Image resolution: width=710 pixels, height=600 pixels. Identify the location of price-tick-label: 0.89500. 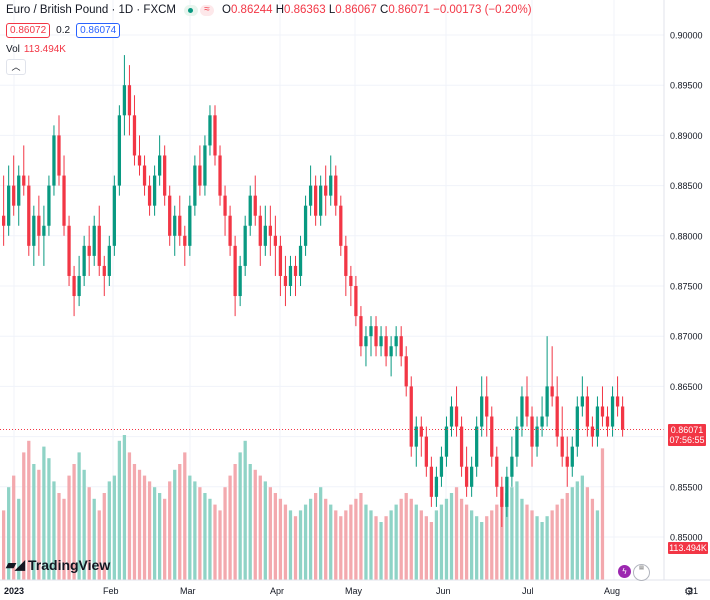
(686, 86).